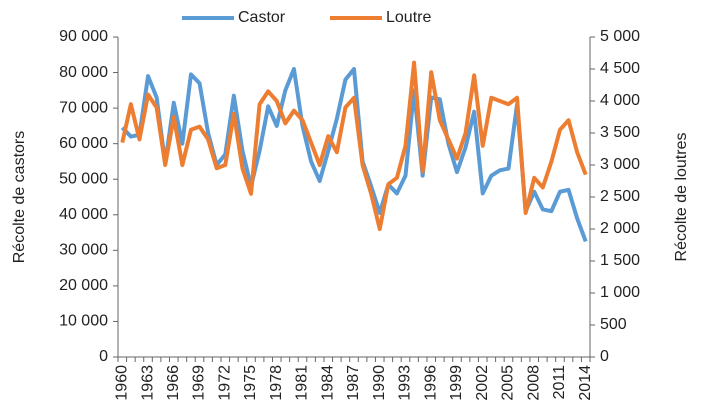 The image size is (704, 420). Describe the element at coordinates (83, 214) in the screenshot. I see `y-tick-label: 40 000` at that location.